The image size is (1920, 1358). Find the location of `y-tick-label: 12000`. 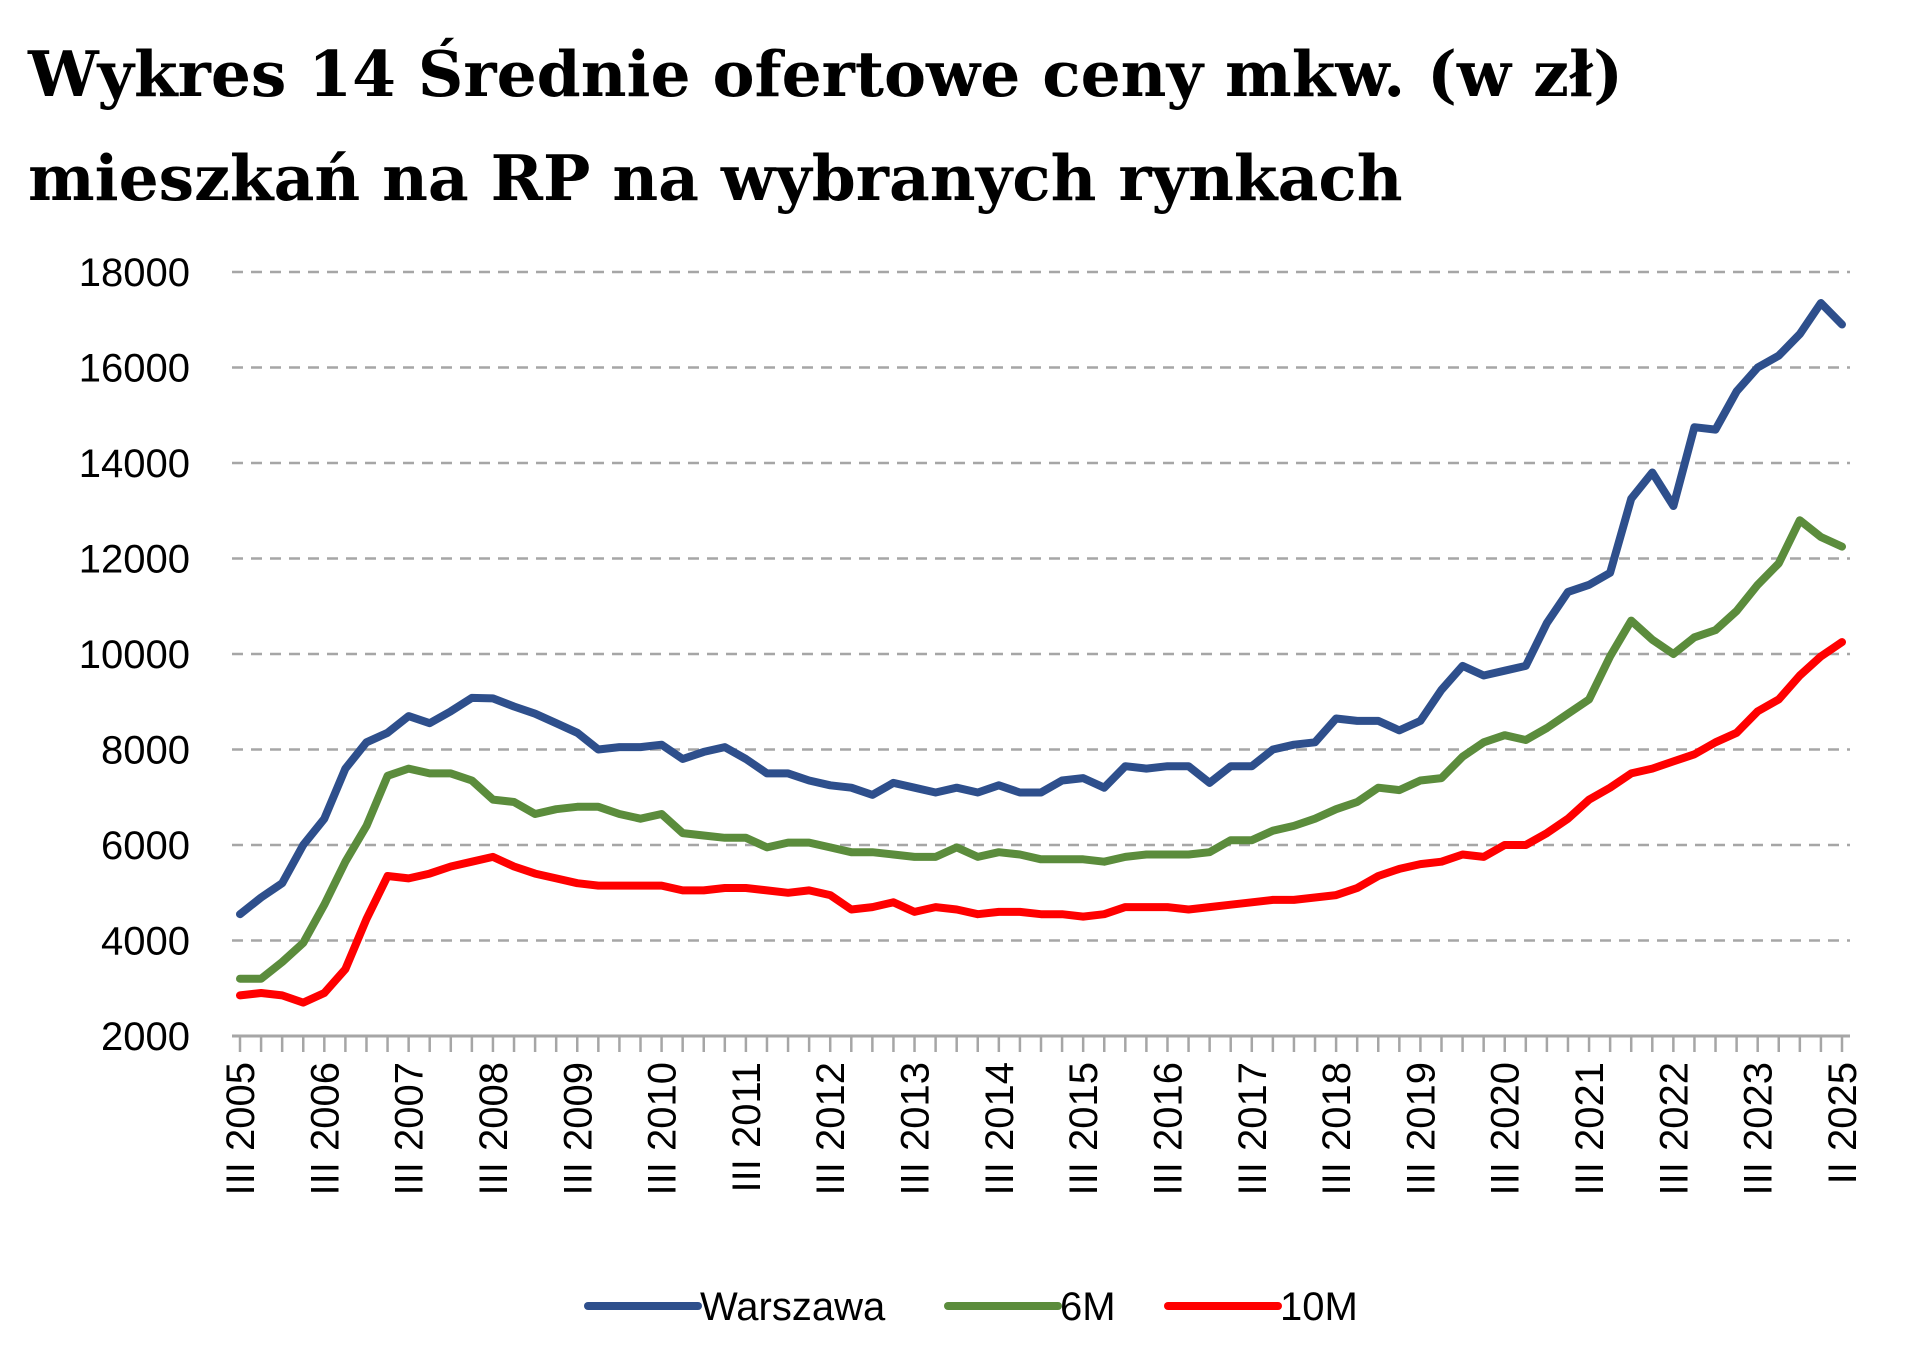

y-tick-label: 12000 is located at coordinates (134, 560).